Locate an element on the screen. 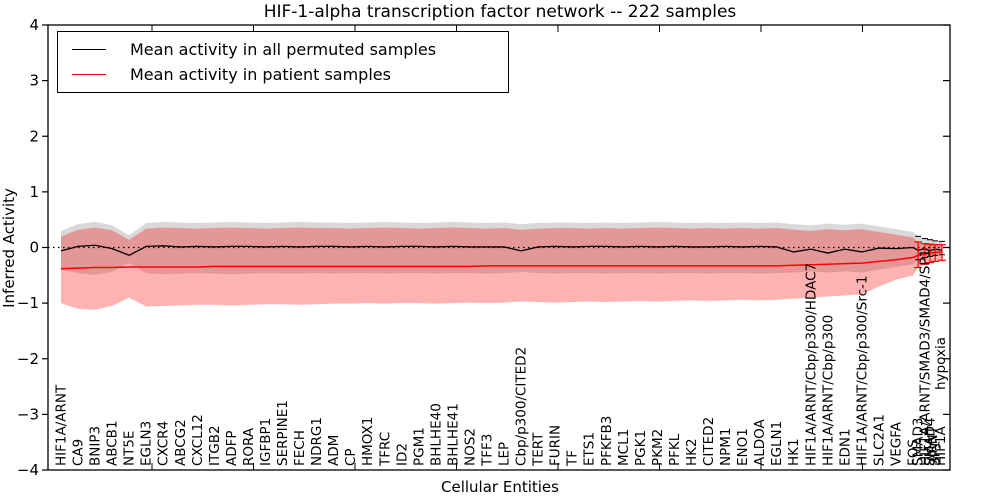 The width and height of the screenshot is (1000, 500). x-category-label: CITED2 is located at coordinates (709, 441).